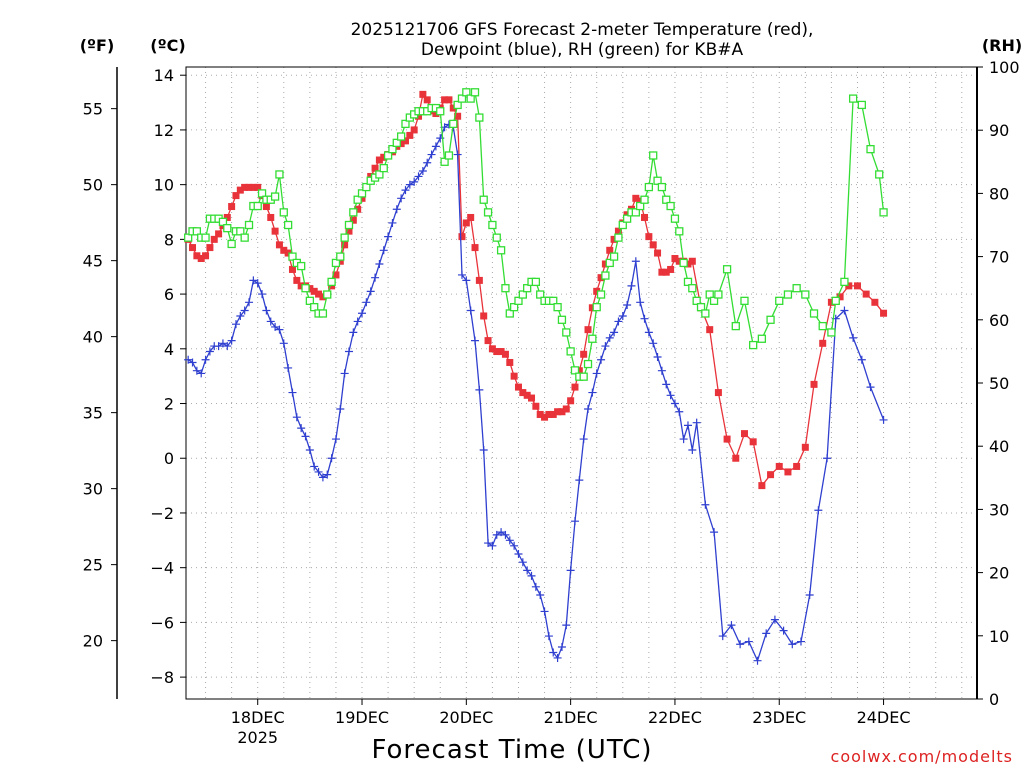 Image resolution: width=1024 pixels, height=768 pixels. What do you see at coordinates (884, 717) in the screenshot?
I see `x-tick-label: 24DEC` at bounding box center [884, 717].